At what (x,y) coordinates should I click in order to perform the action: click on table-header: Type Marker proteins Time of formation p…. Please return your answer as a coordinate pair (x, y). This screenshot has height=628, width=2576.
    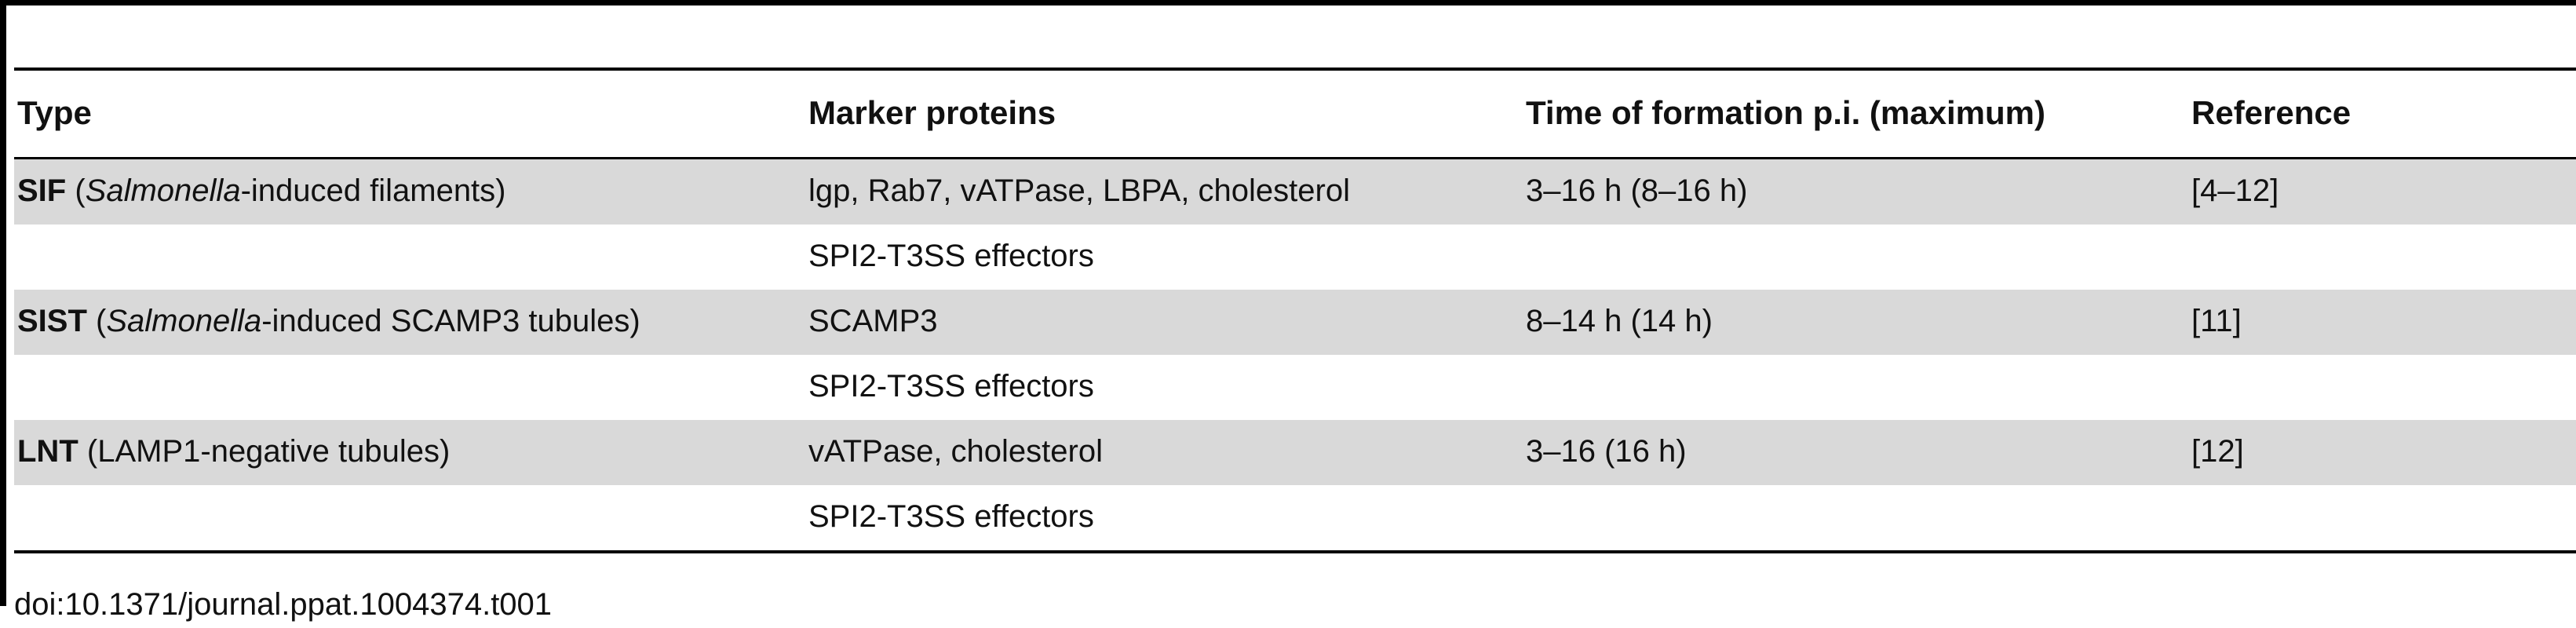
    Looking at the image, I should click on (1295, 115).